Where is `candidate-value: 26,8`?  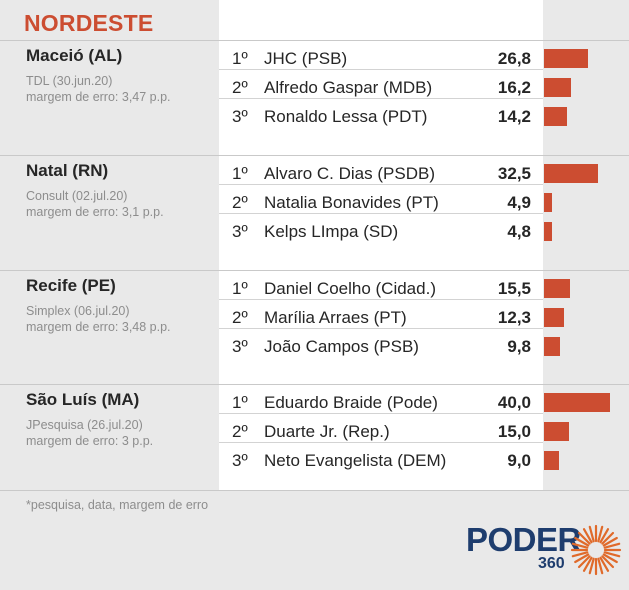
candidate-value: 26,8 is located at coordinates (514, 58).